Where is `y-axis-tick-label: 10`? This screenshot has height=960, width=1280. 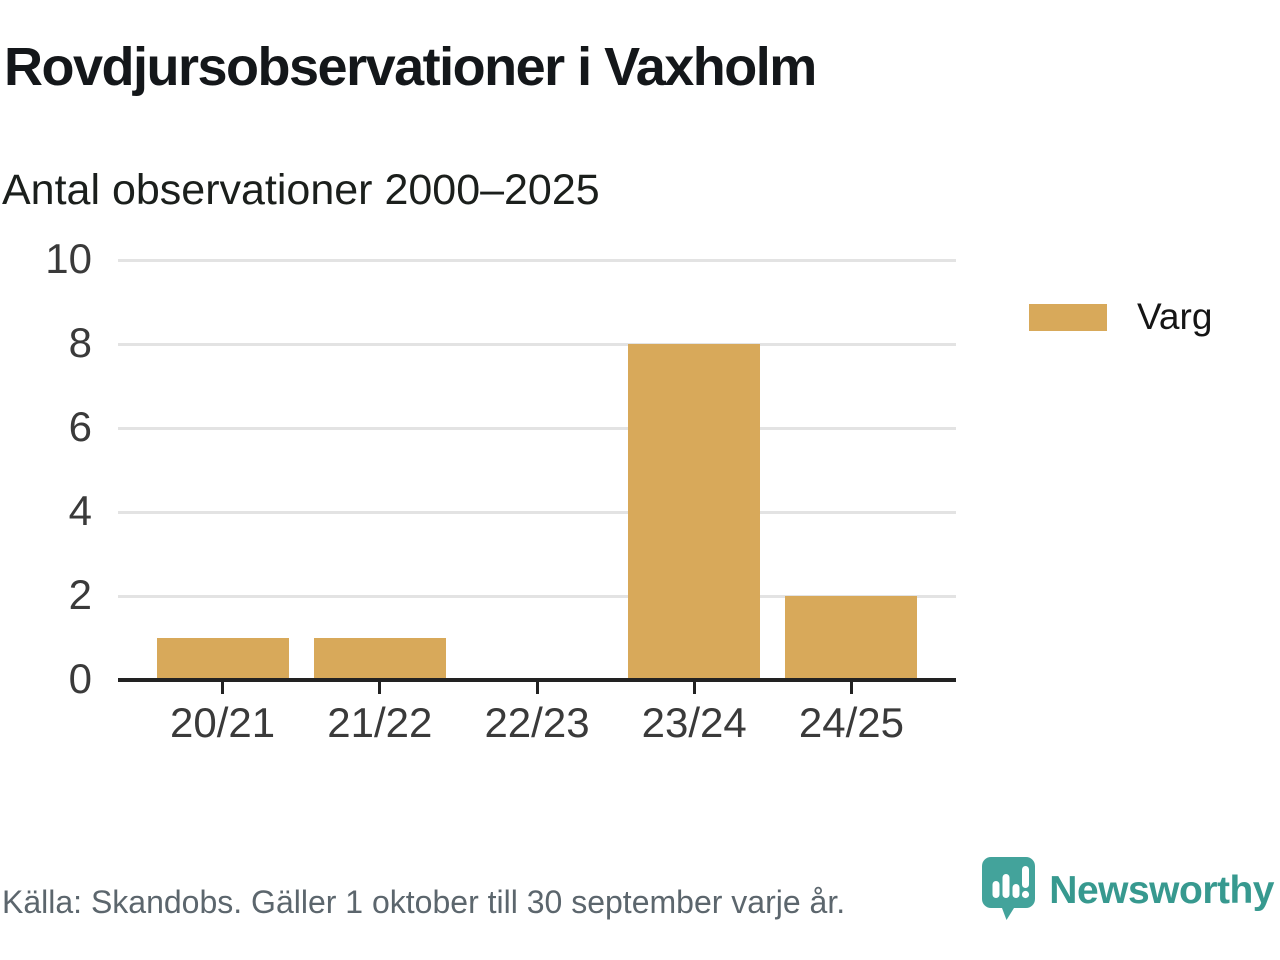 y-axis-tick-label: 10 is located at coordinates (68, 259).